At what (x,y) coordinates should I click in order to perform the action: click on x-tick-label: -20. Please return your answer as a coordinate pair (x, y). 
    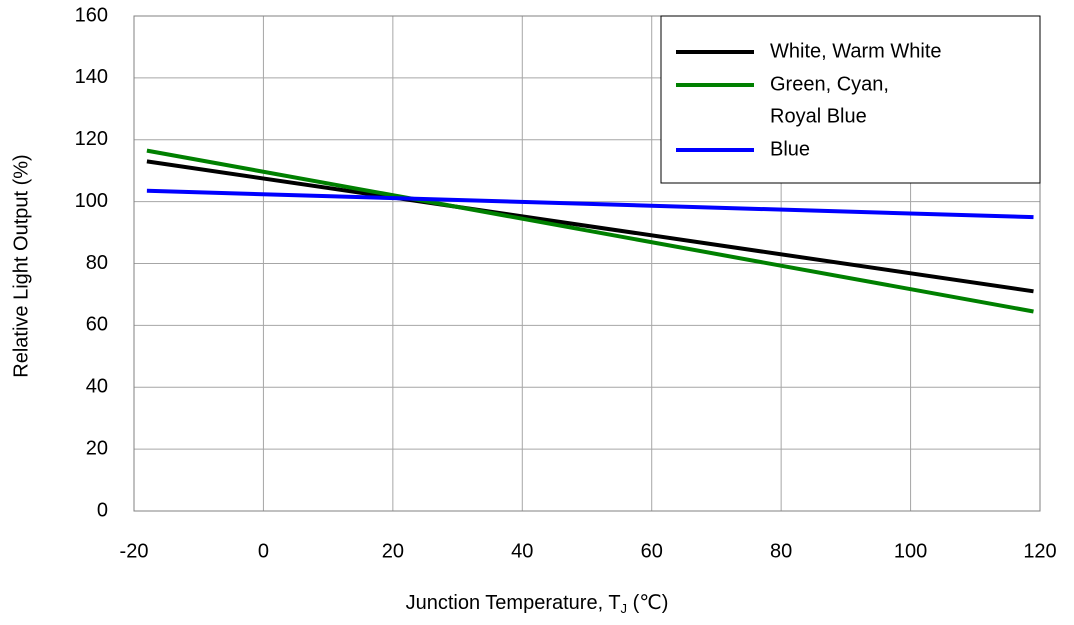
    Looking at the image, I should click on (134, 551).